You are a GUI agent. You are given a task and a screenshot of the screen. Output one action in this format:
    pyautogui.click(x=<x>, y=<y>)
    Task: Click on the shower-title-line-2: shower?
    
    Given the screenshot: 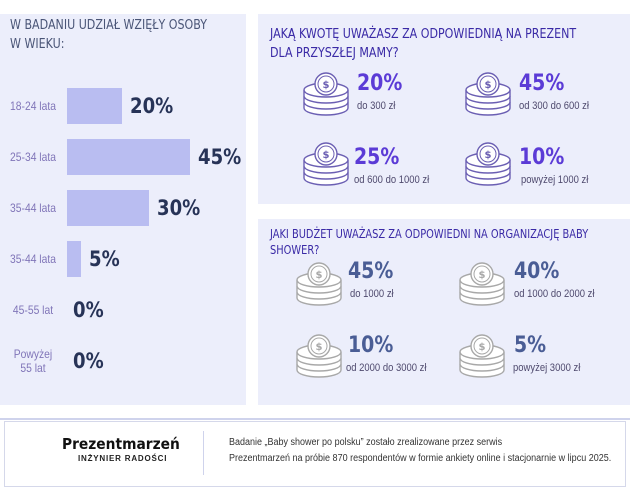 What is the action you would take?
    pyautogui.click(x=295, y=250)
    